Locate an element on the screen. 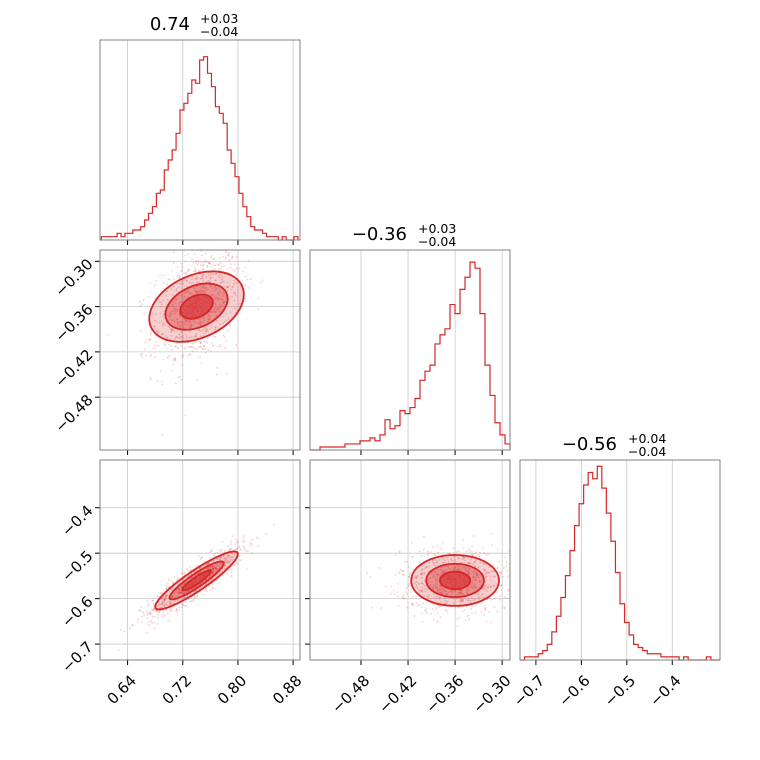 This screenshot has width=760, height=760. panel-5-xtick-label-0: −0.7 is located at coordinates (529, 691).